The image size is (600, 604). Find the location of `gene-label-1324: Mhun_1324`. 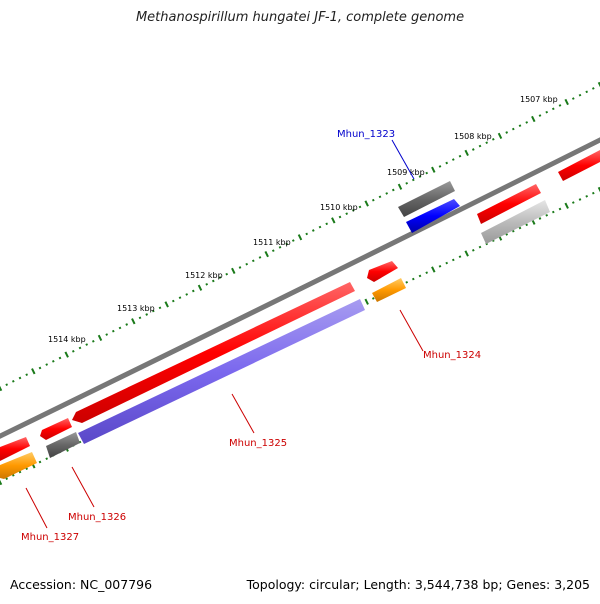

gene-label-1324: Mhun_1324 is located at coordinates (452, 355).